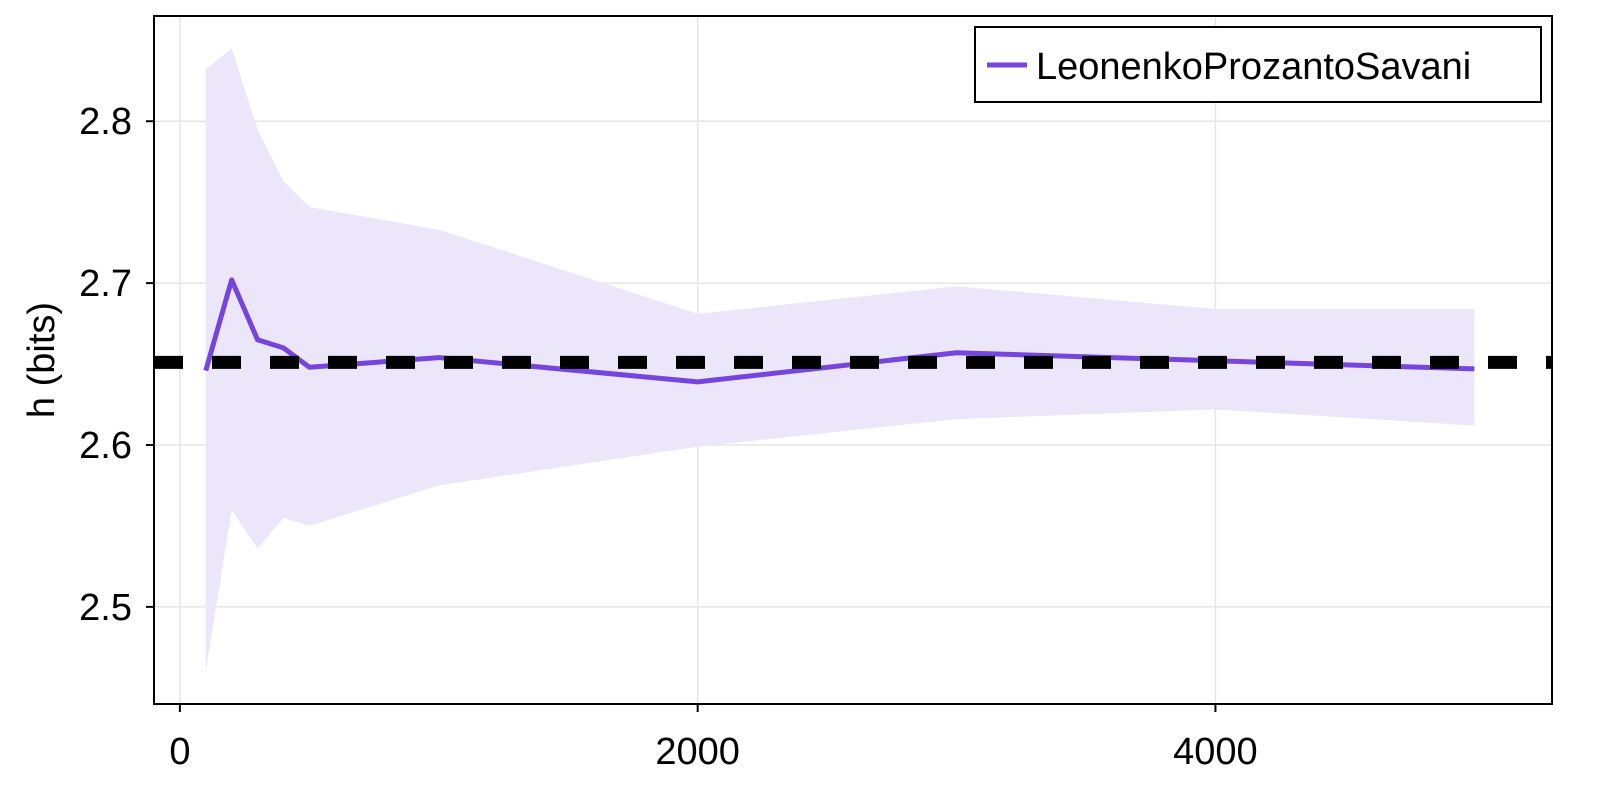 This screenshot has height=800, width=1600. What do you see at coordinates (105, 284) in the screenshot?
I see `y-tick-label: 2.7` at bounding box center [105, 284].